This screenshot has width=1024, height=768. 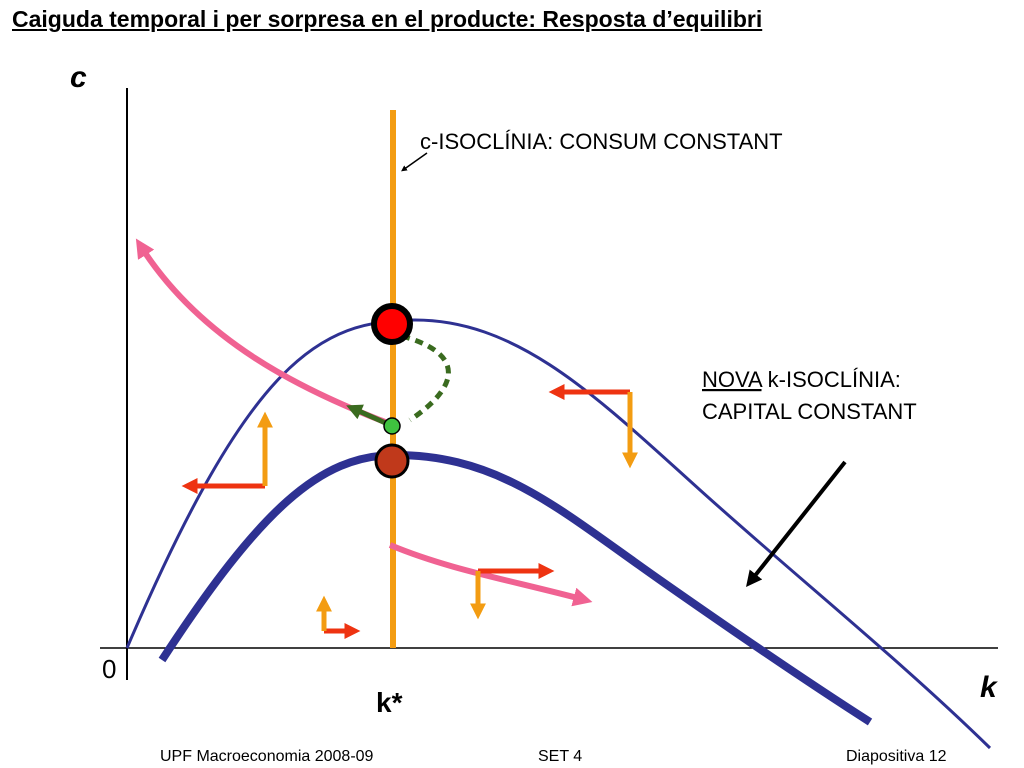 What do you see at coordinates (78, 77) in the screenshot?
I see `y-axis-label: c` at bounding box center [78, 77].